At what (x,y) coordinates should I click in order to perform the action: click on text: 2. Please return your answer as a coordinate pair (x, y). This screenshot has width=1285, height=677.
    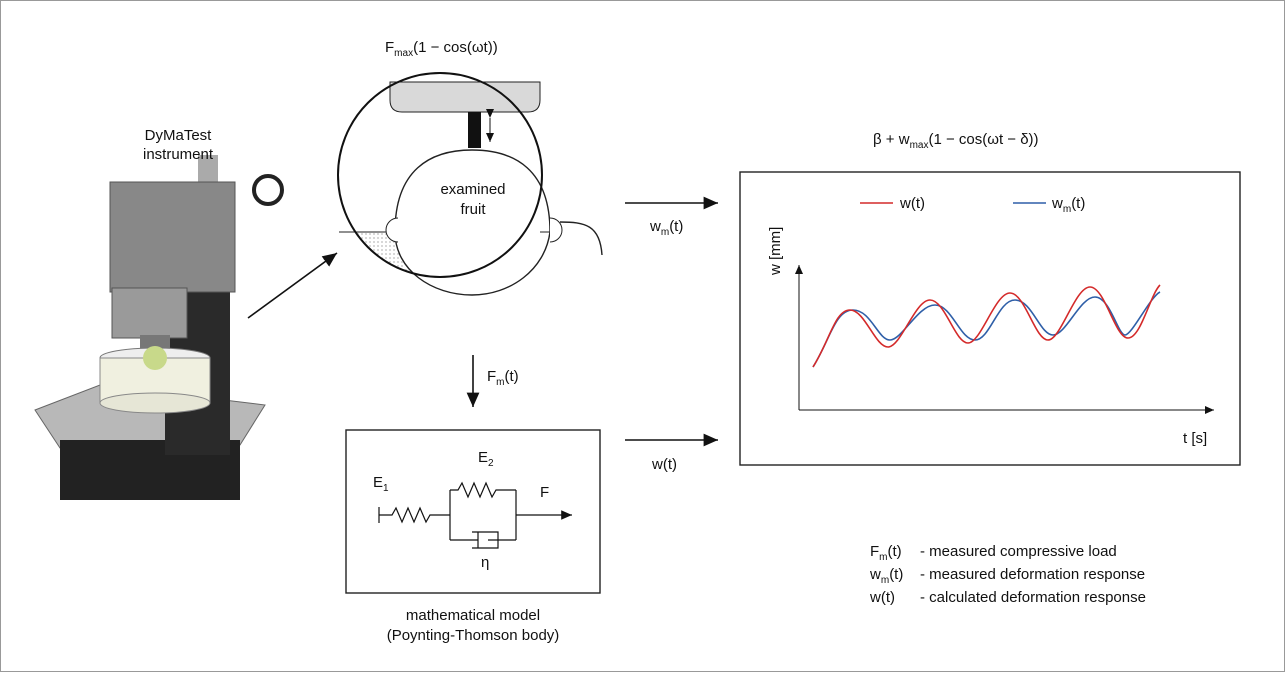
    Looking at the image, I should click on (491, 463).